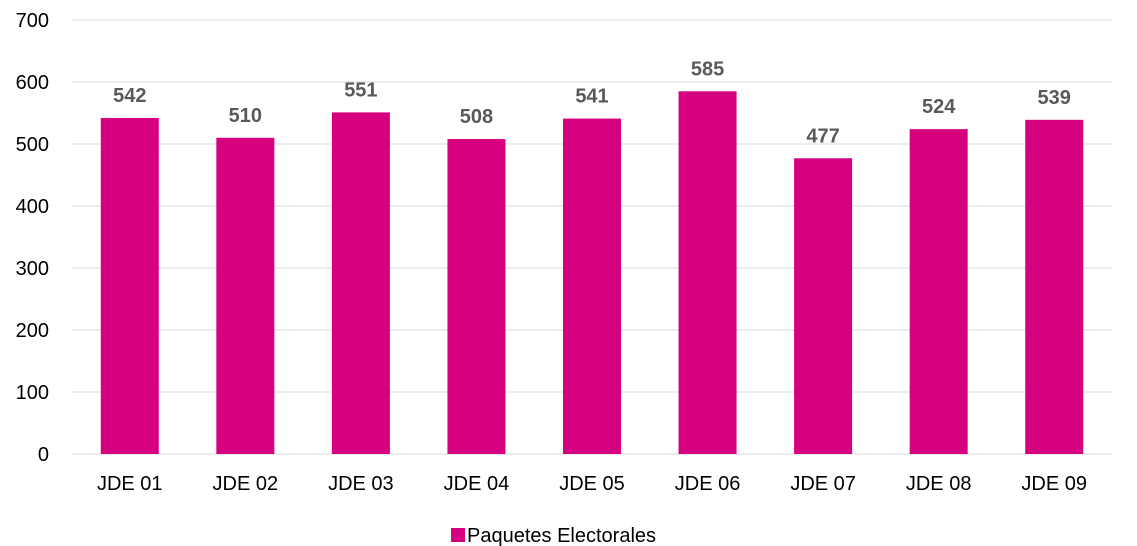 Image resolution: width=1137 pixels, height=546 pixels. Describe the element at coordinates (360, 90) in the screenshot. I see `bar-value-label: 551` at that location.